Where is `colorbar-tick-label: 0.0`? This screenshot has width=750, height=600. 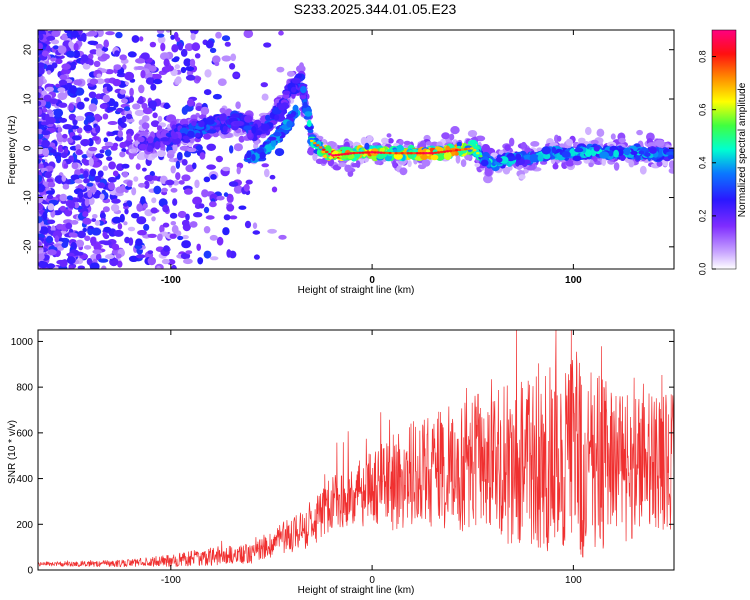
colorbar-tick-label: 0.0 is located at coordinates (702, 269).